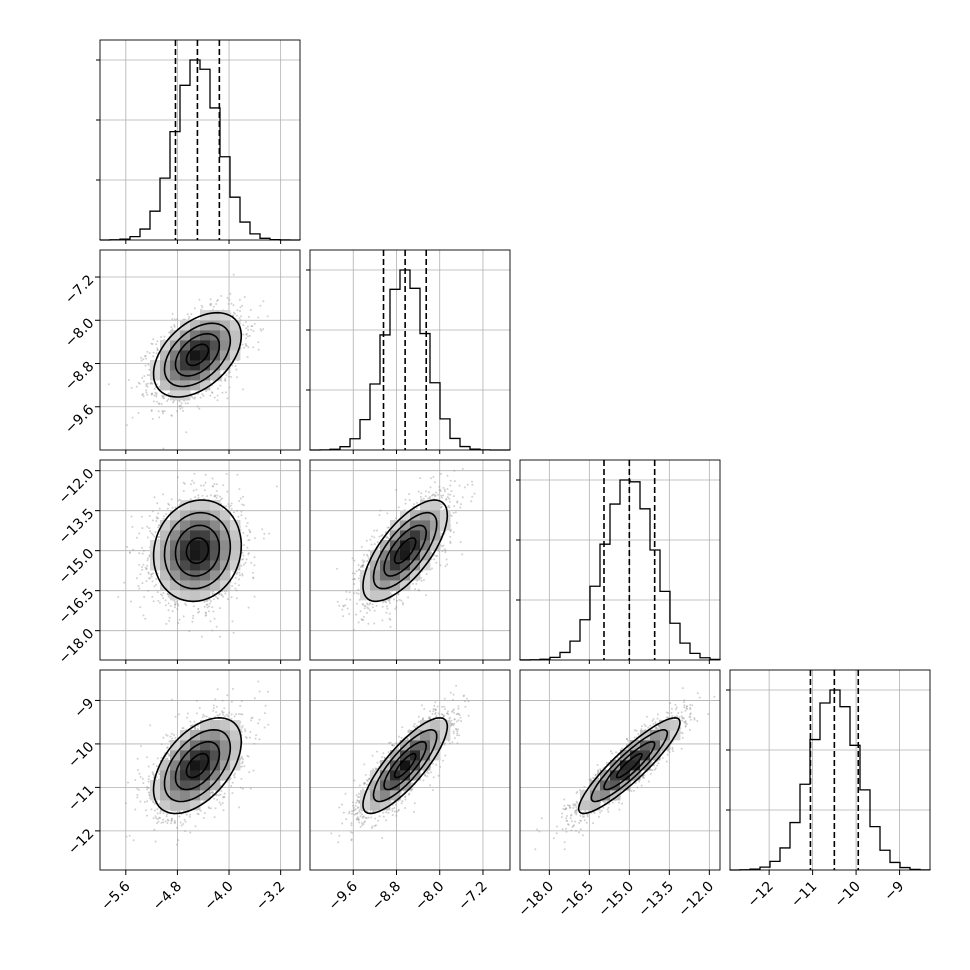 Image resolution: width=970 pixels, height=970 pixels. I want to click on contour-line, so click(405, 766).